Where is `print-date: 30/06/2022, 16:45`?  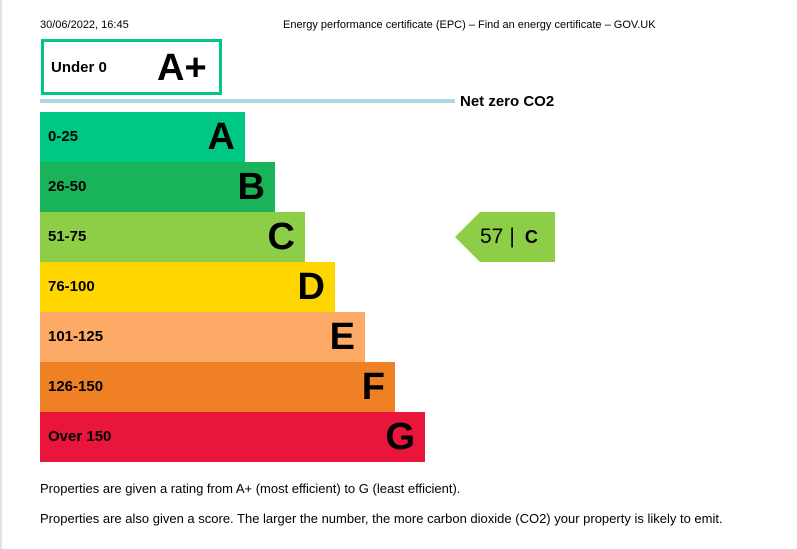 print-date: 30/06/2022, 16:45 is located at coordinates (84, 25).